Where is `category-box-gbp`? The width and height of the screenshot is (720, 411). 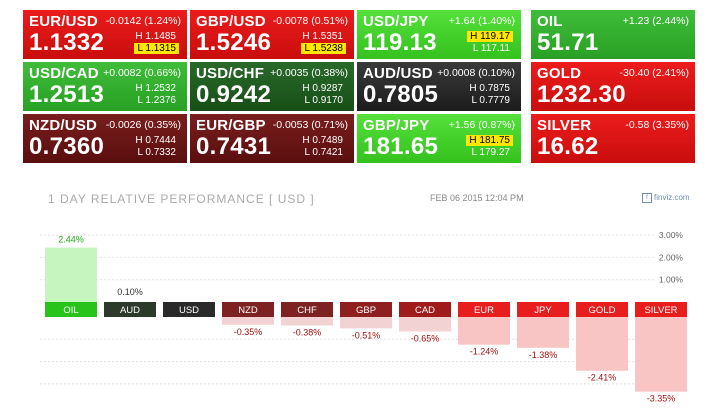
category-box-gbp is located at coordinates (366, 309).